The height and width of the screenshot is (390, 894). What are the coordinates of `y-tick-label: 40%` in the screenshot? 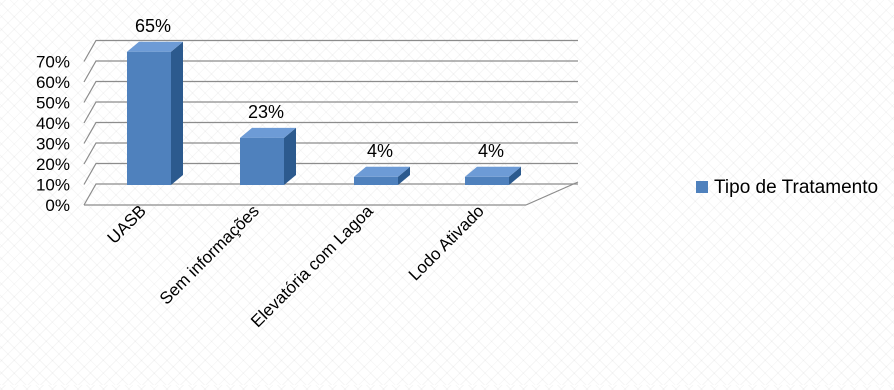 It's located at (53, 123).